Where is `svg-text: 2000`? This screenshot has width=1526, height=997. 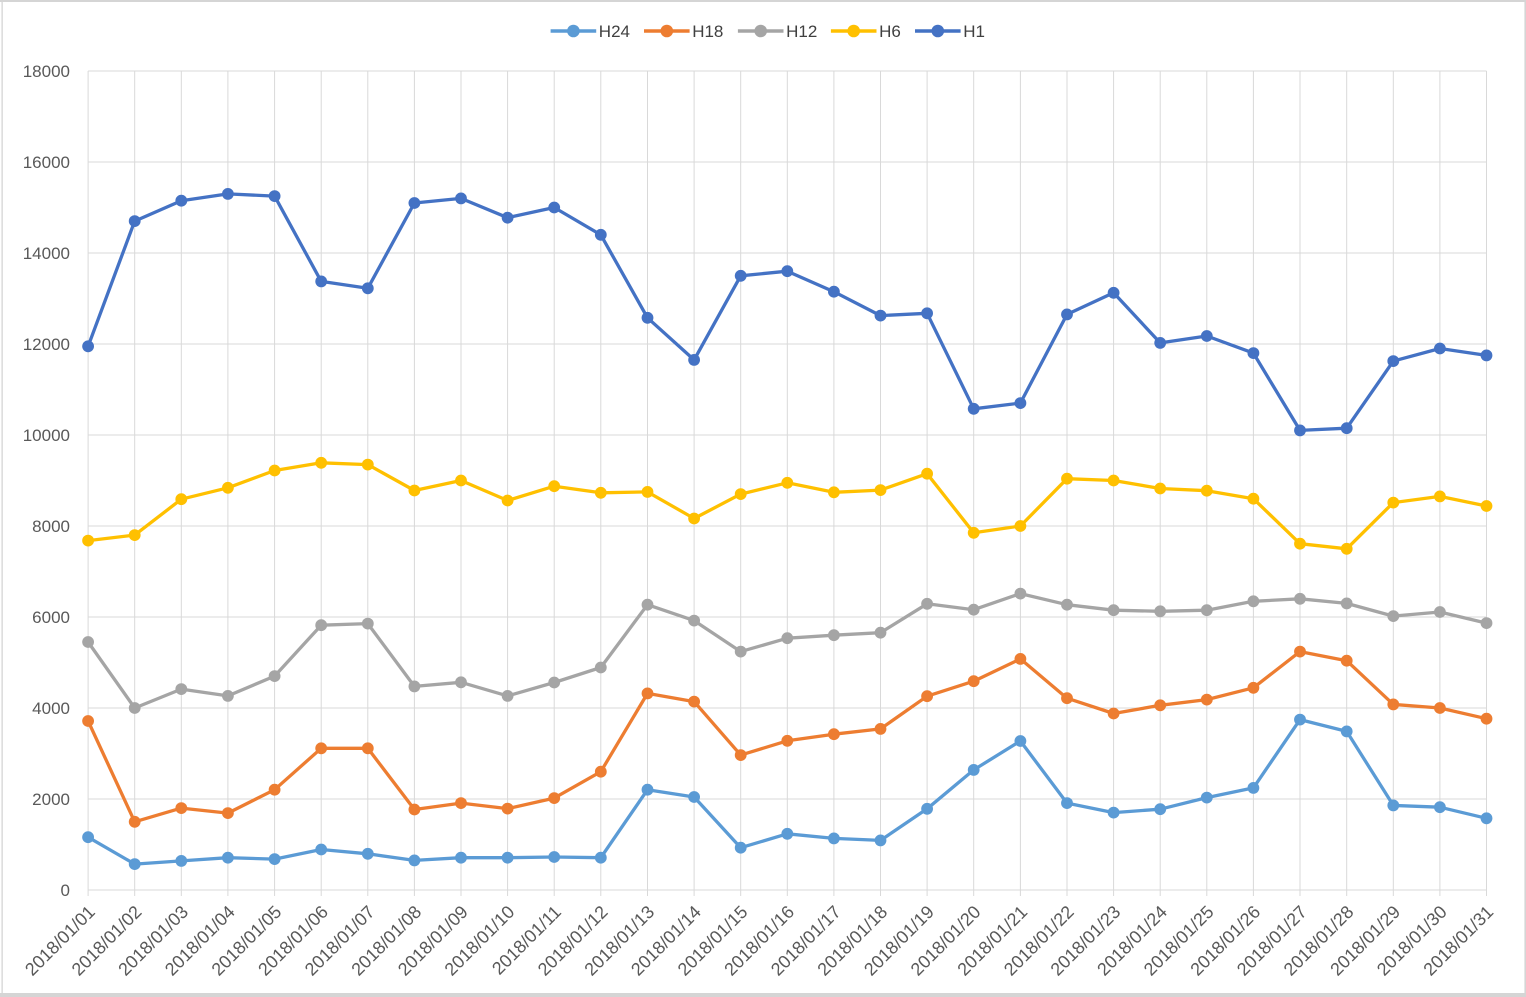
svg-text: 2000 is located at coordinates (51, 799).